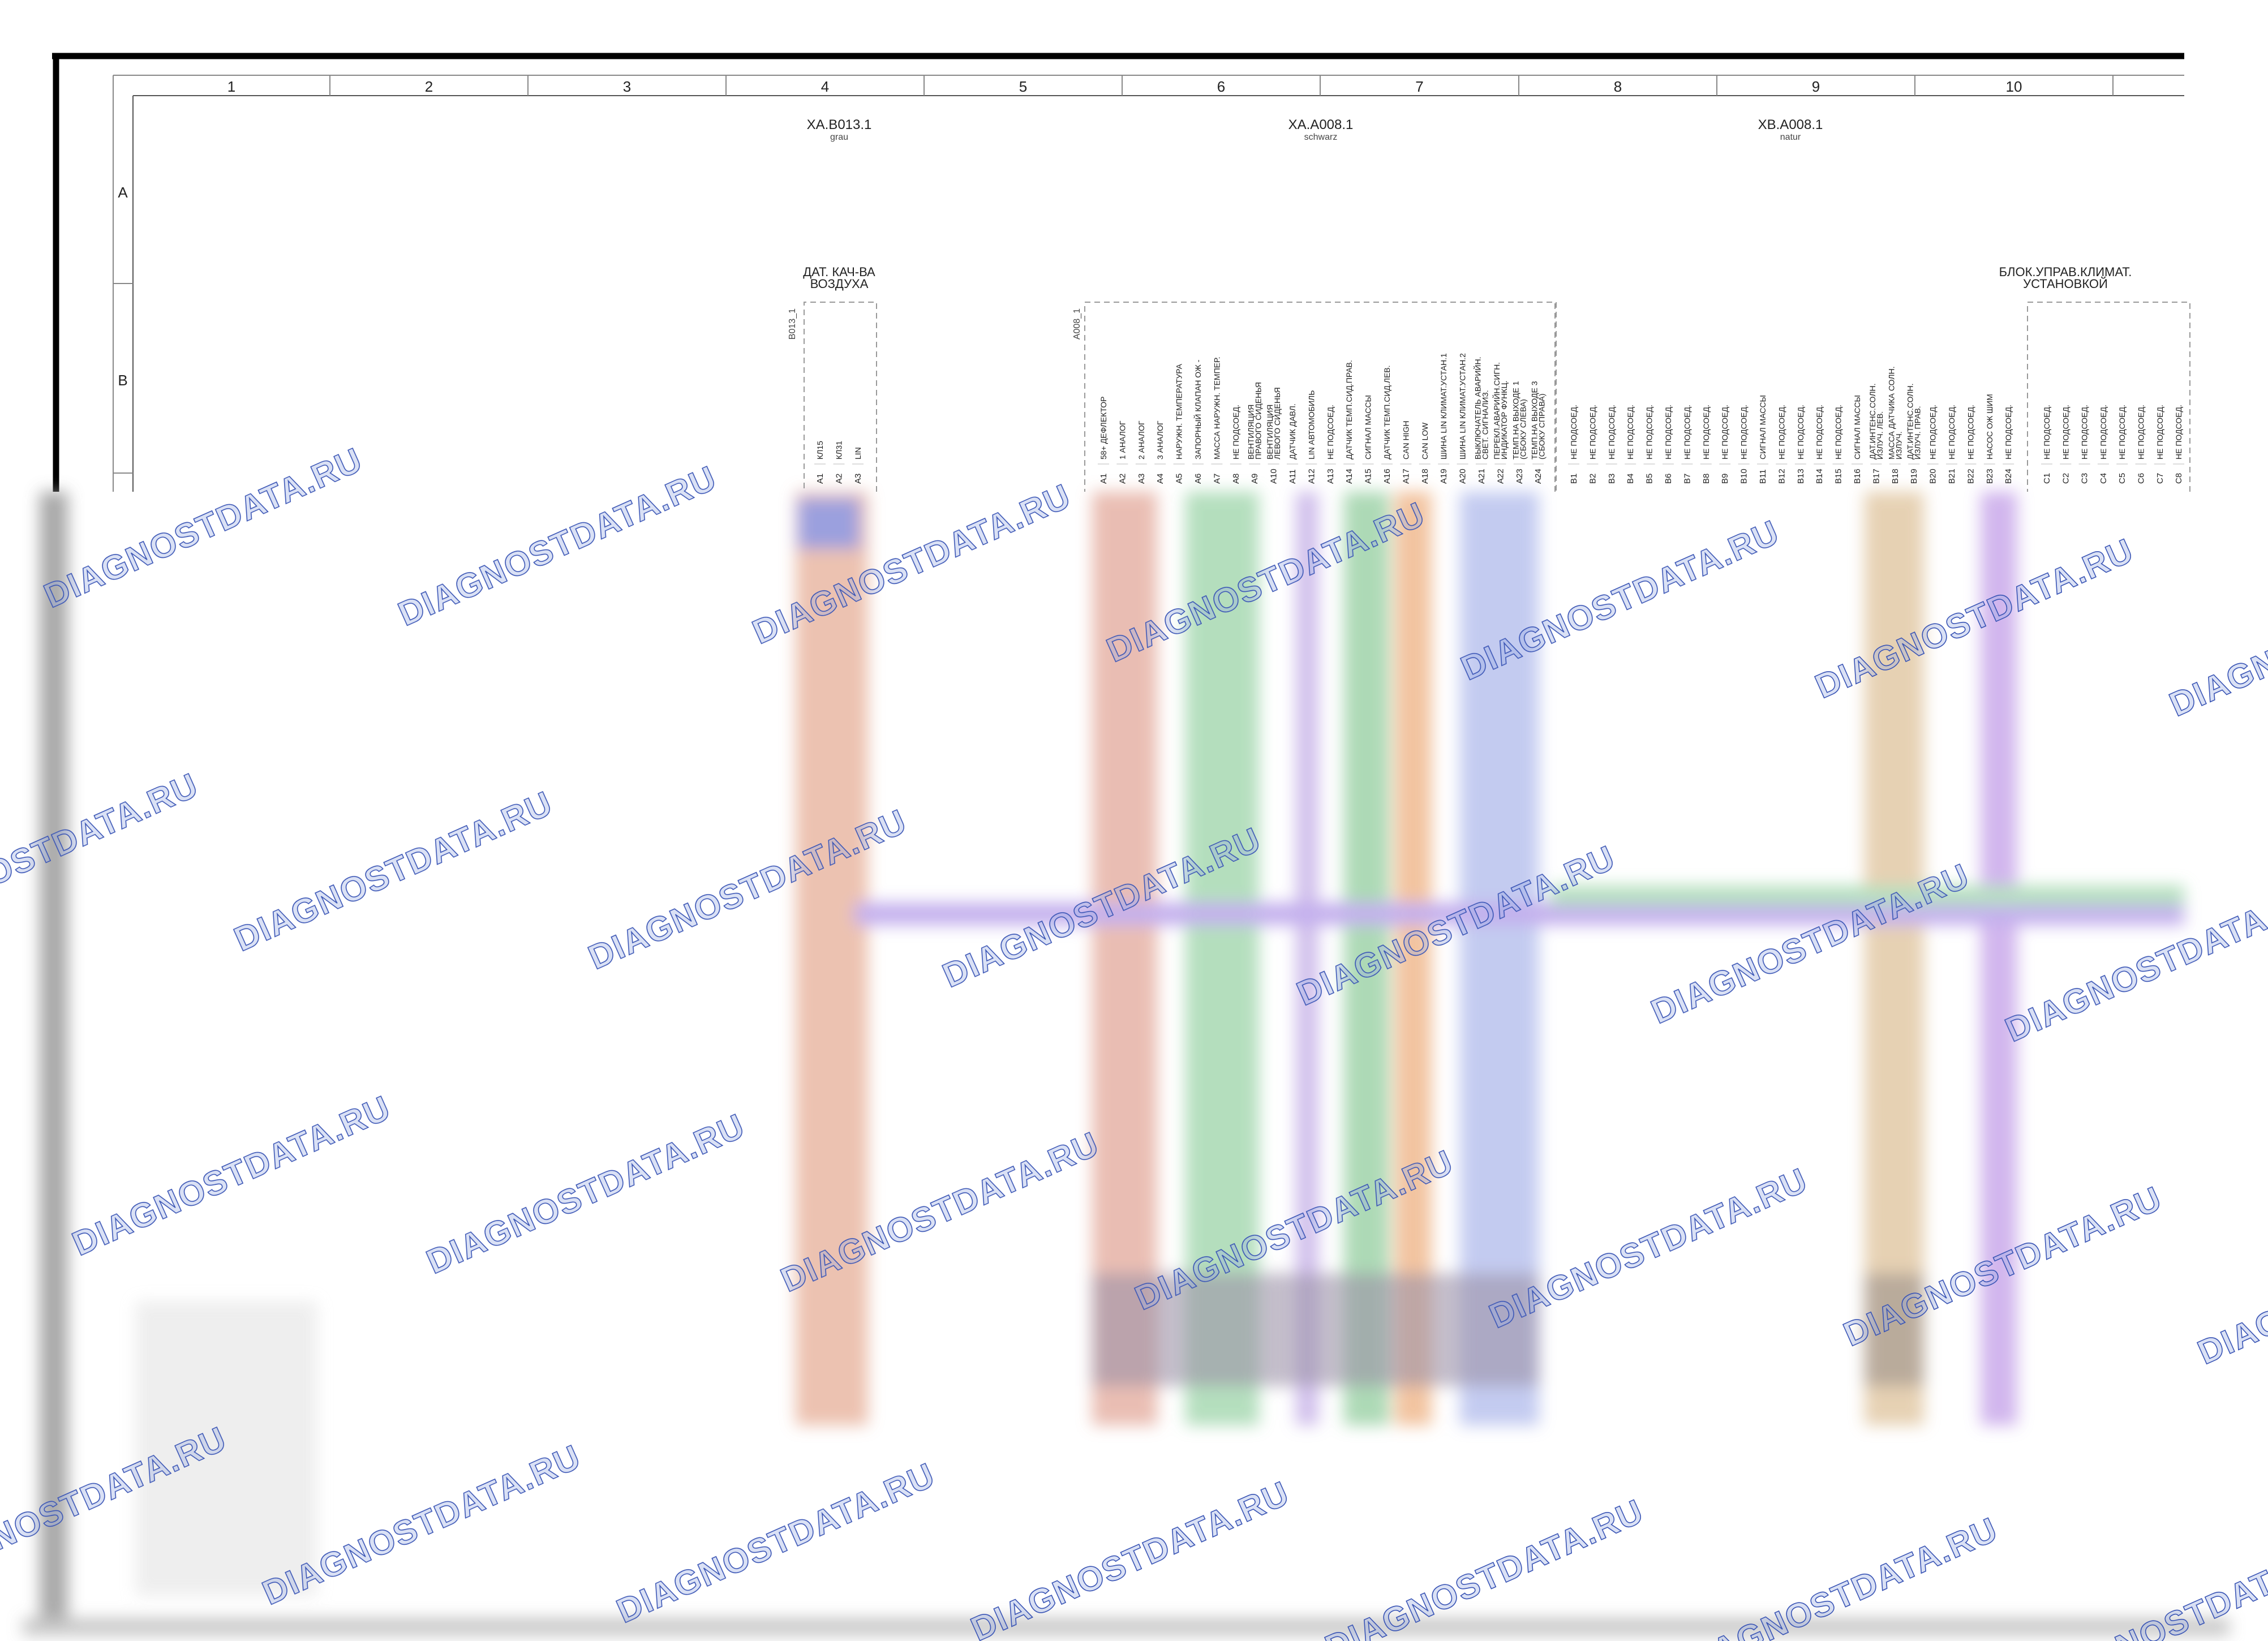 Image resolution: width=2268 pixels, height=1641 pixels. What do you see at coordinates (1500, 476) in the screenshot?
I see `pin-id: A22` at bounding box center [1500, 476].